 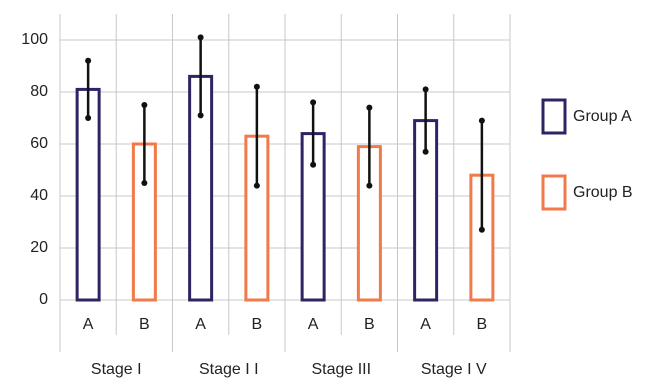 What do you see at coordinates (603, 192) in the screenshot?
I see `legend-label: Group B` at bounding box center [603, 192].